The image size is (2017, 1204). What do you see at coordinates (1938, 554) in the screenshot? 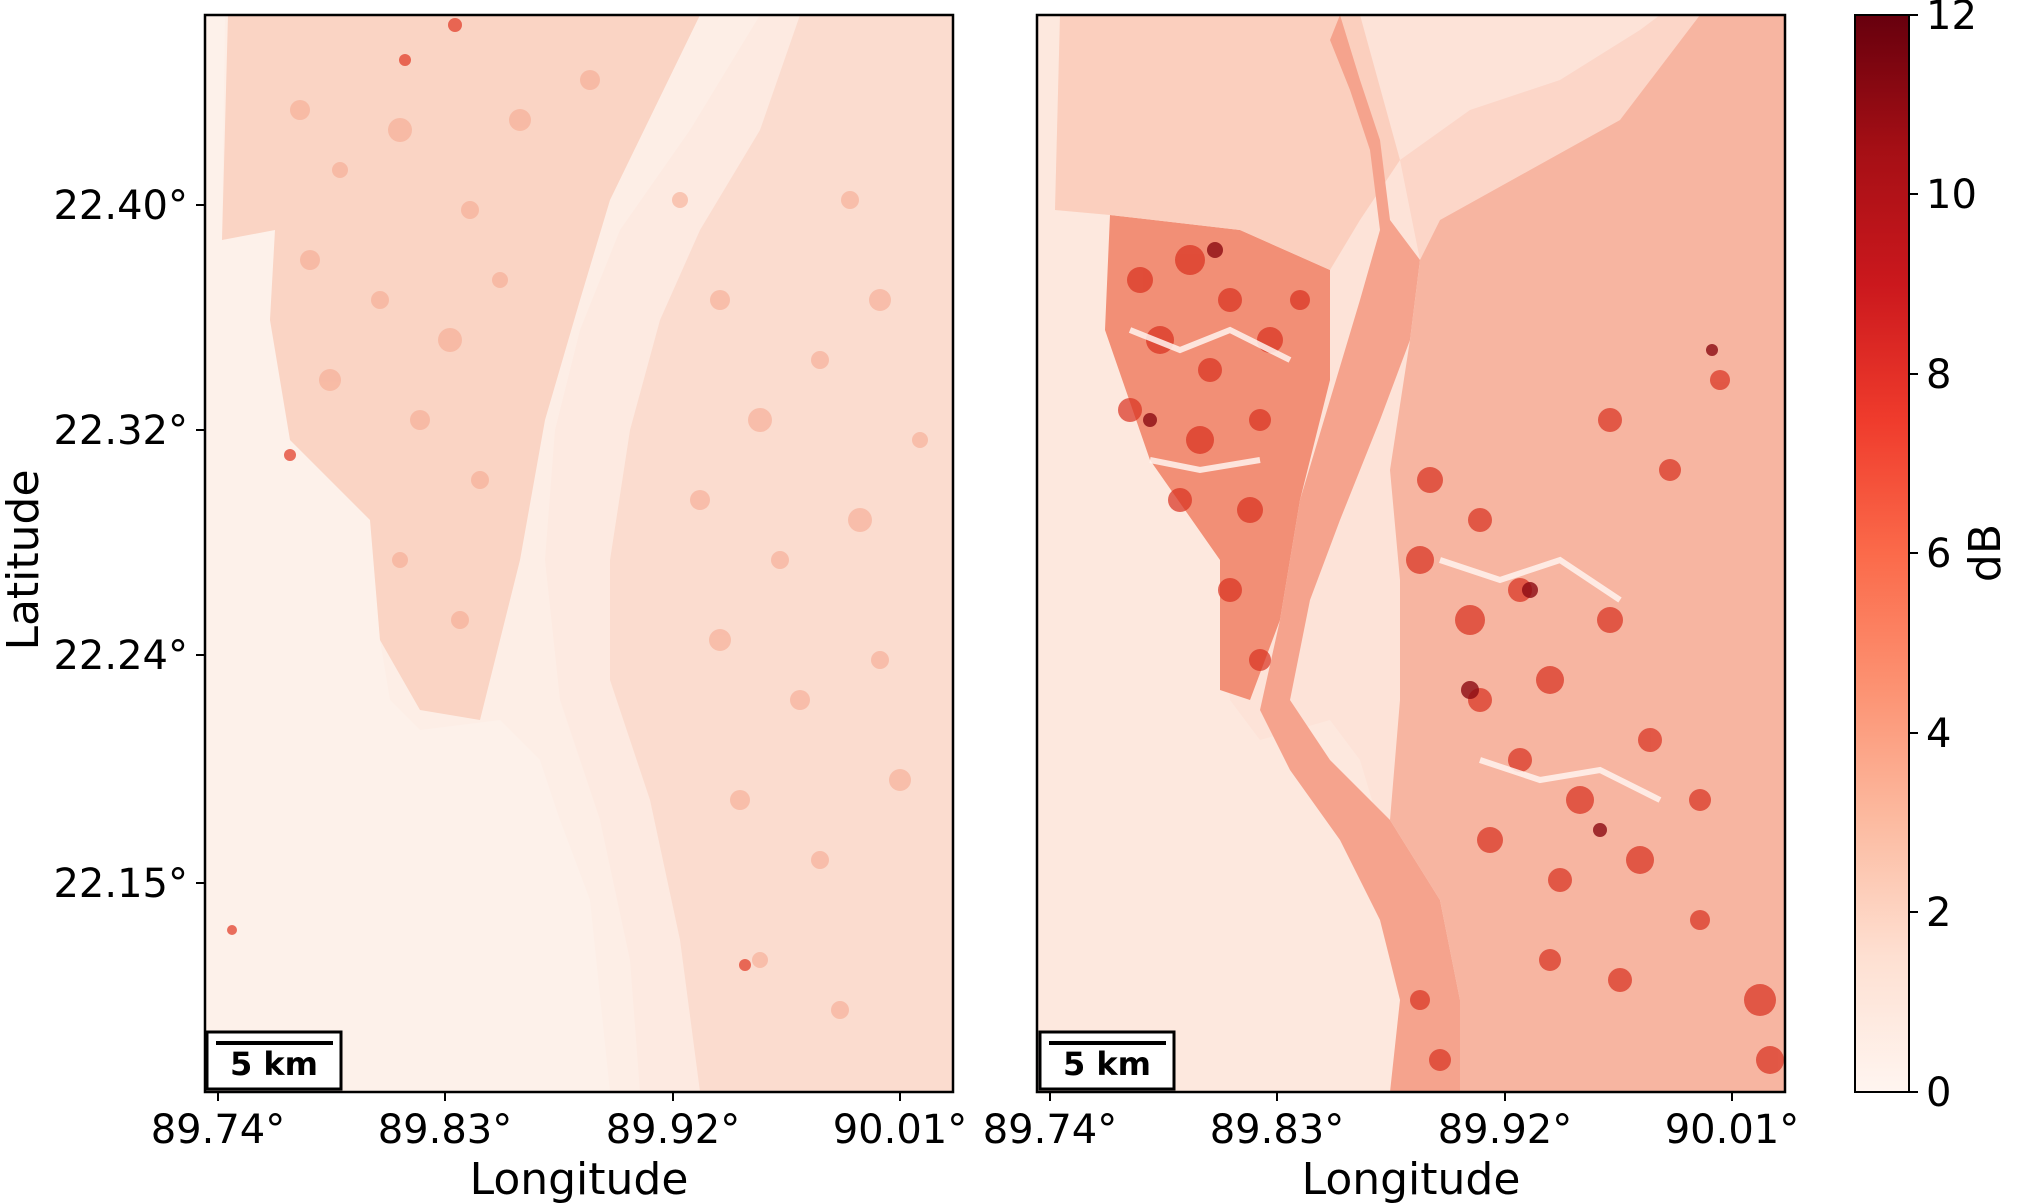
I see `colorbar-tick-label: 6` at bounding box center [1938, 554].